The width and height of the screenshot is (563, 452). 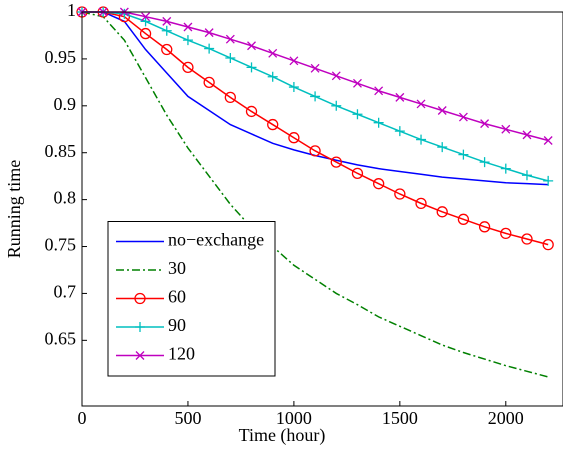 I want to click on y-tick-label: 0.85, so click(x=61, y=151).